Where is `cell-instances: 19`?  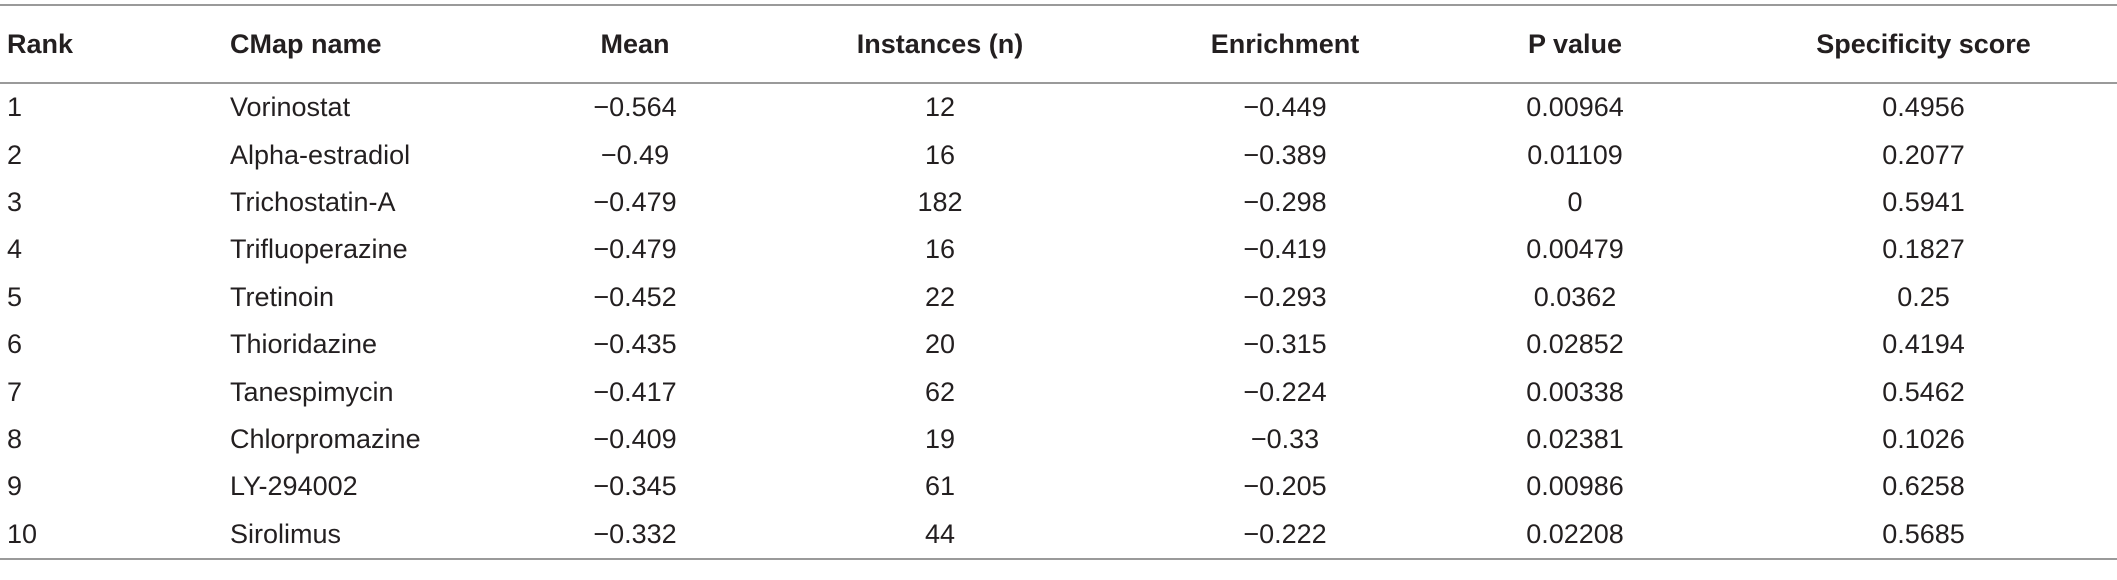
cell-instances: 19 is located at coordinates (940, 438).